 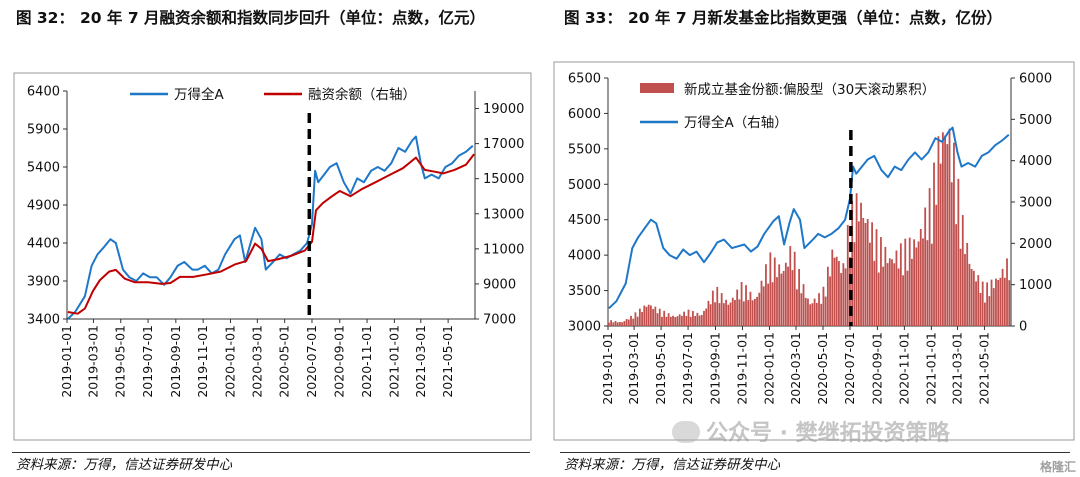 I want to click on right-figure-number: 图 33：, so click(x=593, y=18).